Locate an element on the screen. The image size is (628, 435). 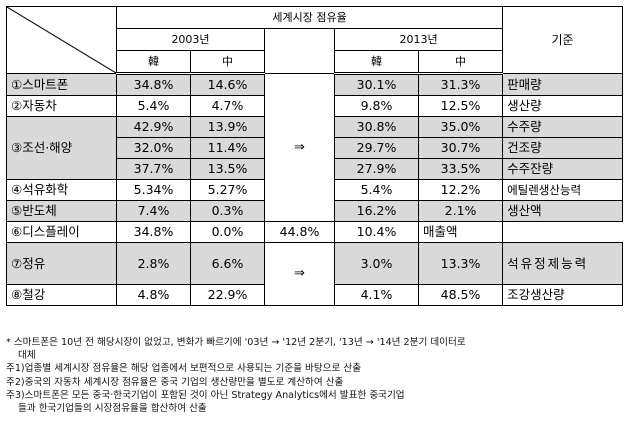
korea-2003-cell: 2.8% is located at coordinates (153, 263).